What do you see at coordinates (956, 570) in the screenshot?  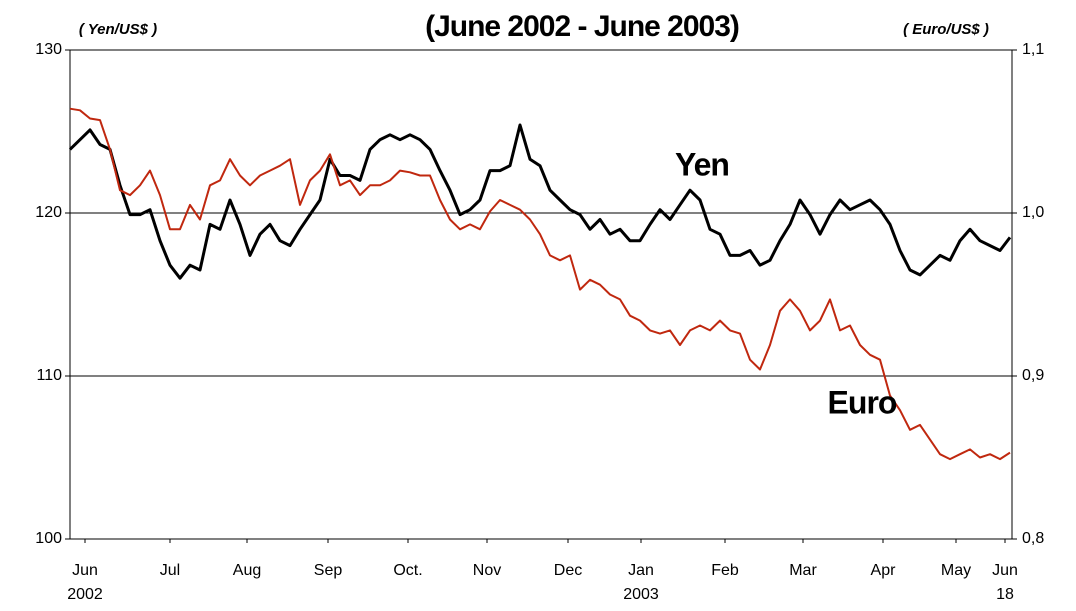 I see `x-tick-label: May` at bounding box center [956, 570].